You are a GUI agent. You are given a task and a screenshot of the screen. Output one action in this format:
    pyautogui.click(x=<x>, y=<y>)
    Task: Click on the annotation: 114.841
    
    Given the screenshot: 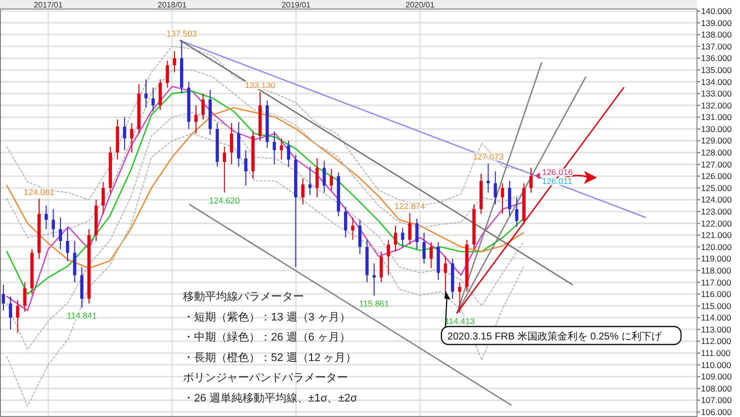 What is the action you would take?
    pyautogui.click(x=82, y=315)
    